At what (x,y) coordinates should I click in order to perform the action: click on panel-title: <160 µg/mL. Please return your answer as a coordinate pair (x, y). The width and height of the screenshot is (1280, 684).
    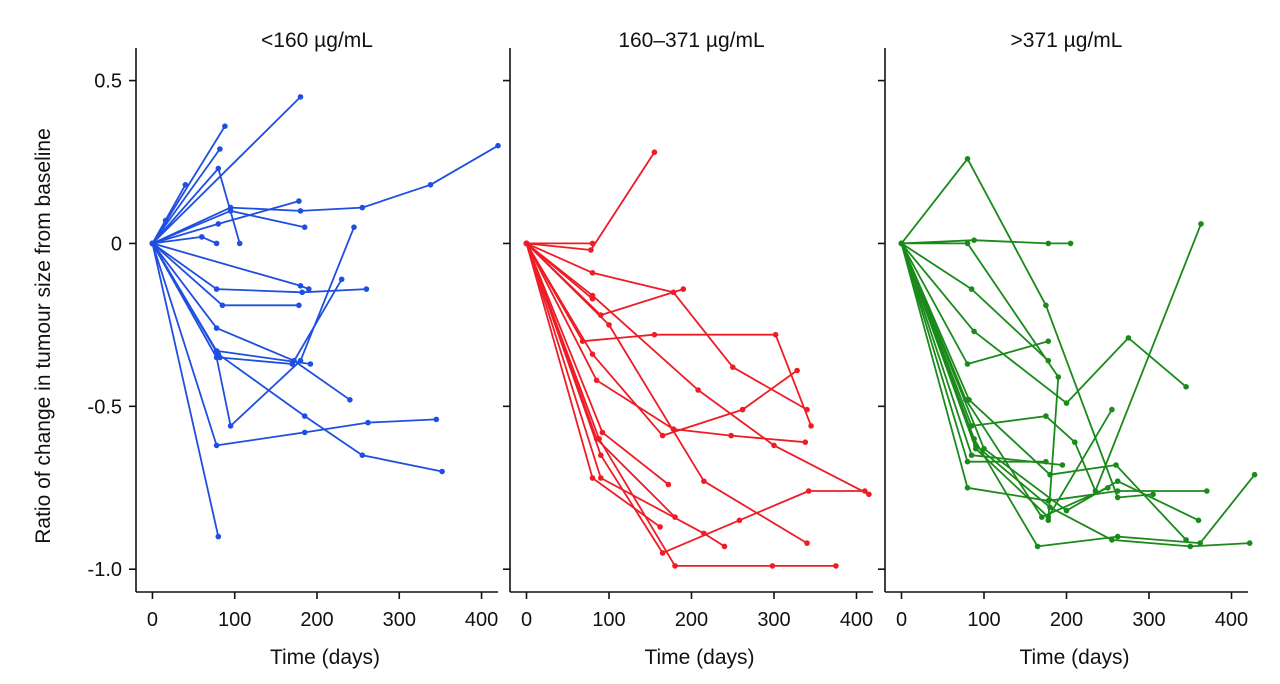
    Looking at the image, I should click on (317, 40).